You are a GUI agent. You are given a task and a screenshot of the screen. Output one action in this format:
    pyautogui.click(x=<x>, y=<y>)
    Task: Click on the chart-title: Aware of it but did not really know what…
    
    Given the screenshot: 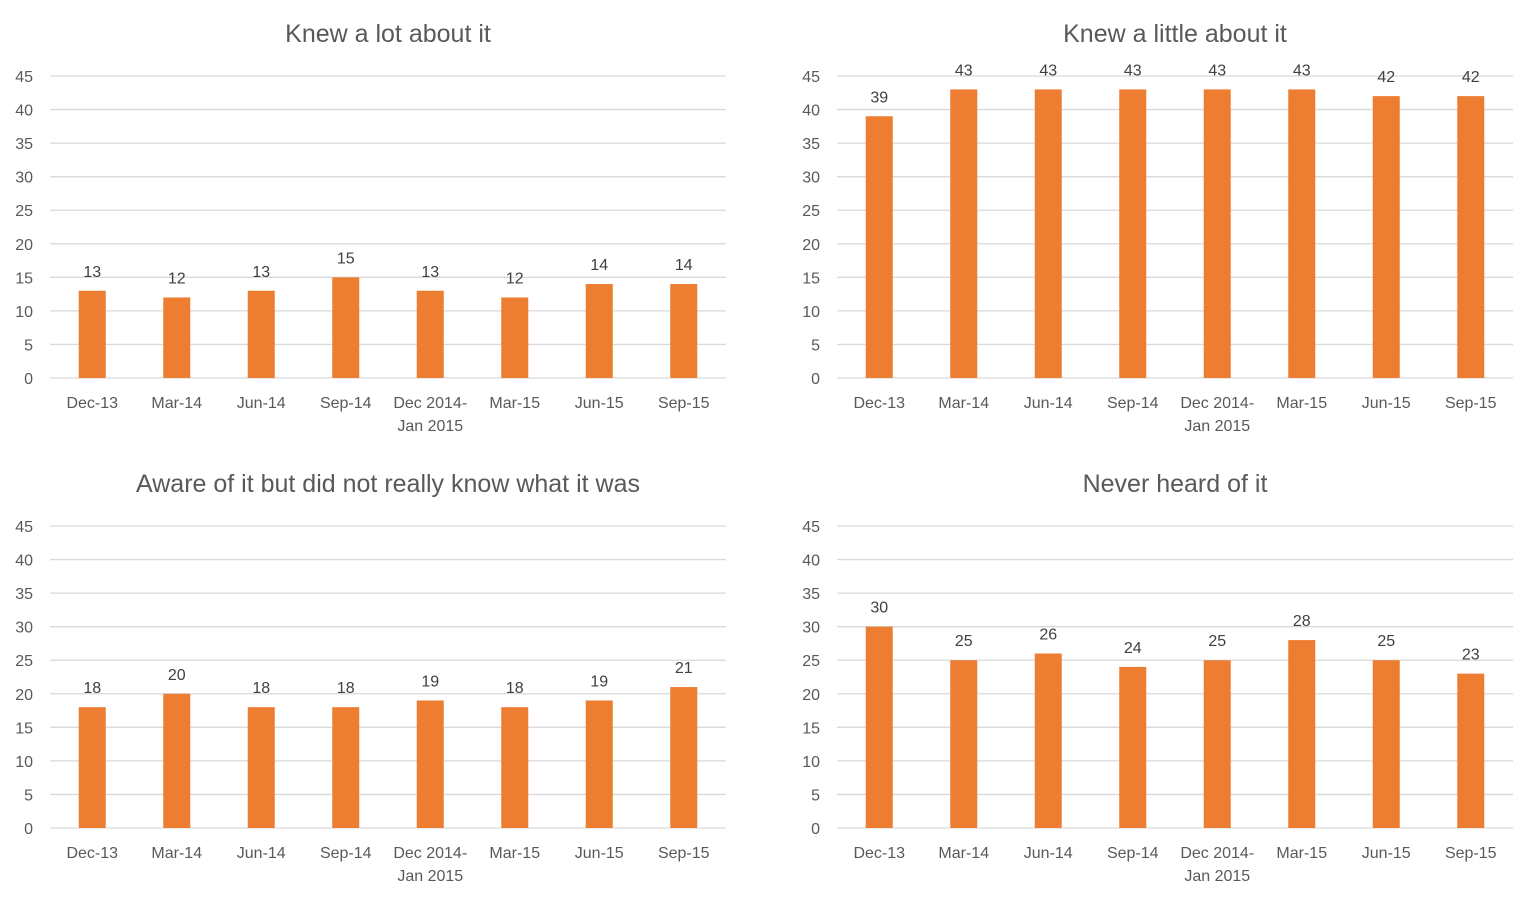 What is the action you would take?
    pyautogui.click(x=388, y=484)
    